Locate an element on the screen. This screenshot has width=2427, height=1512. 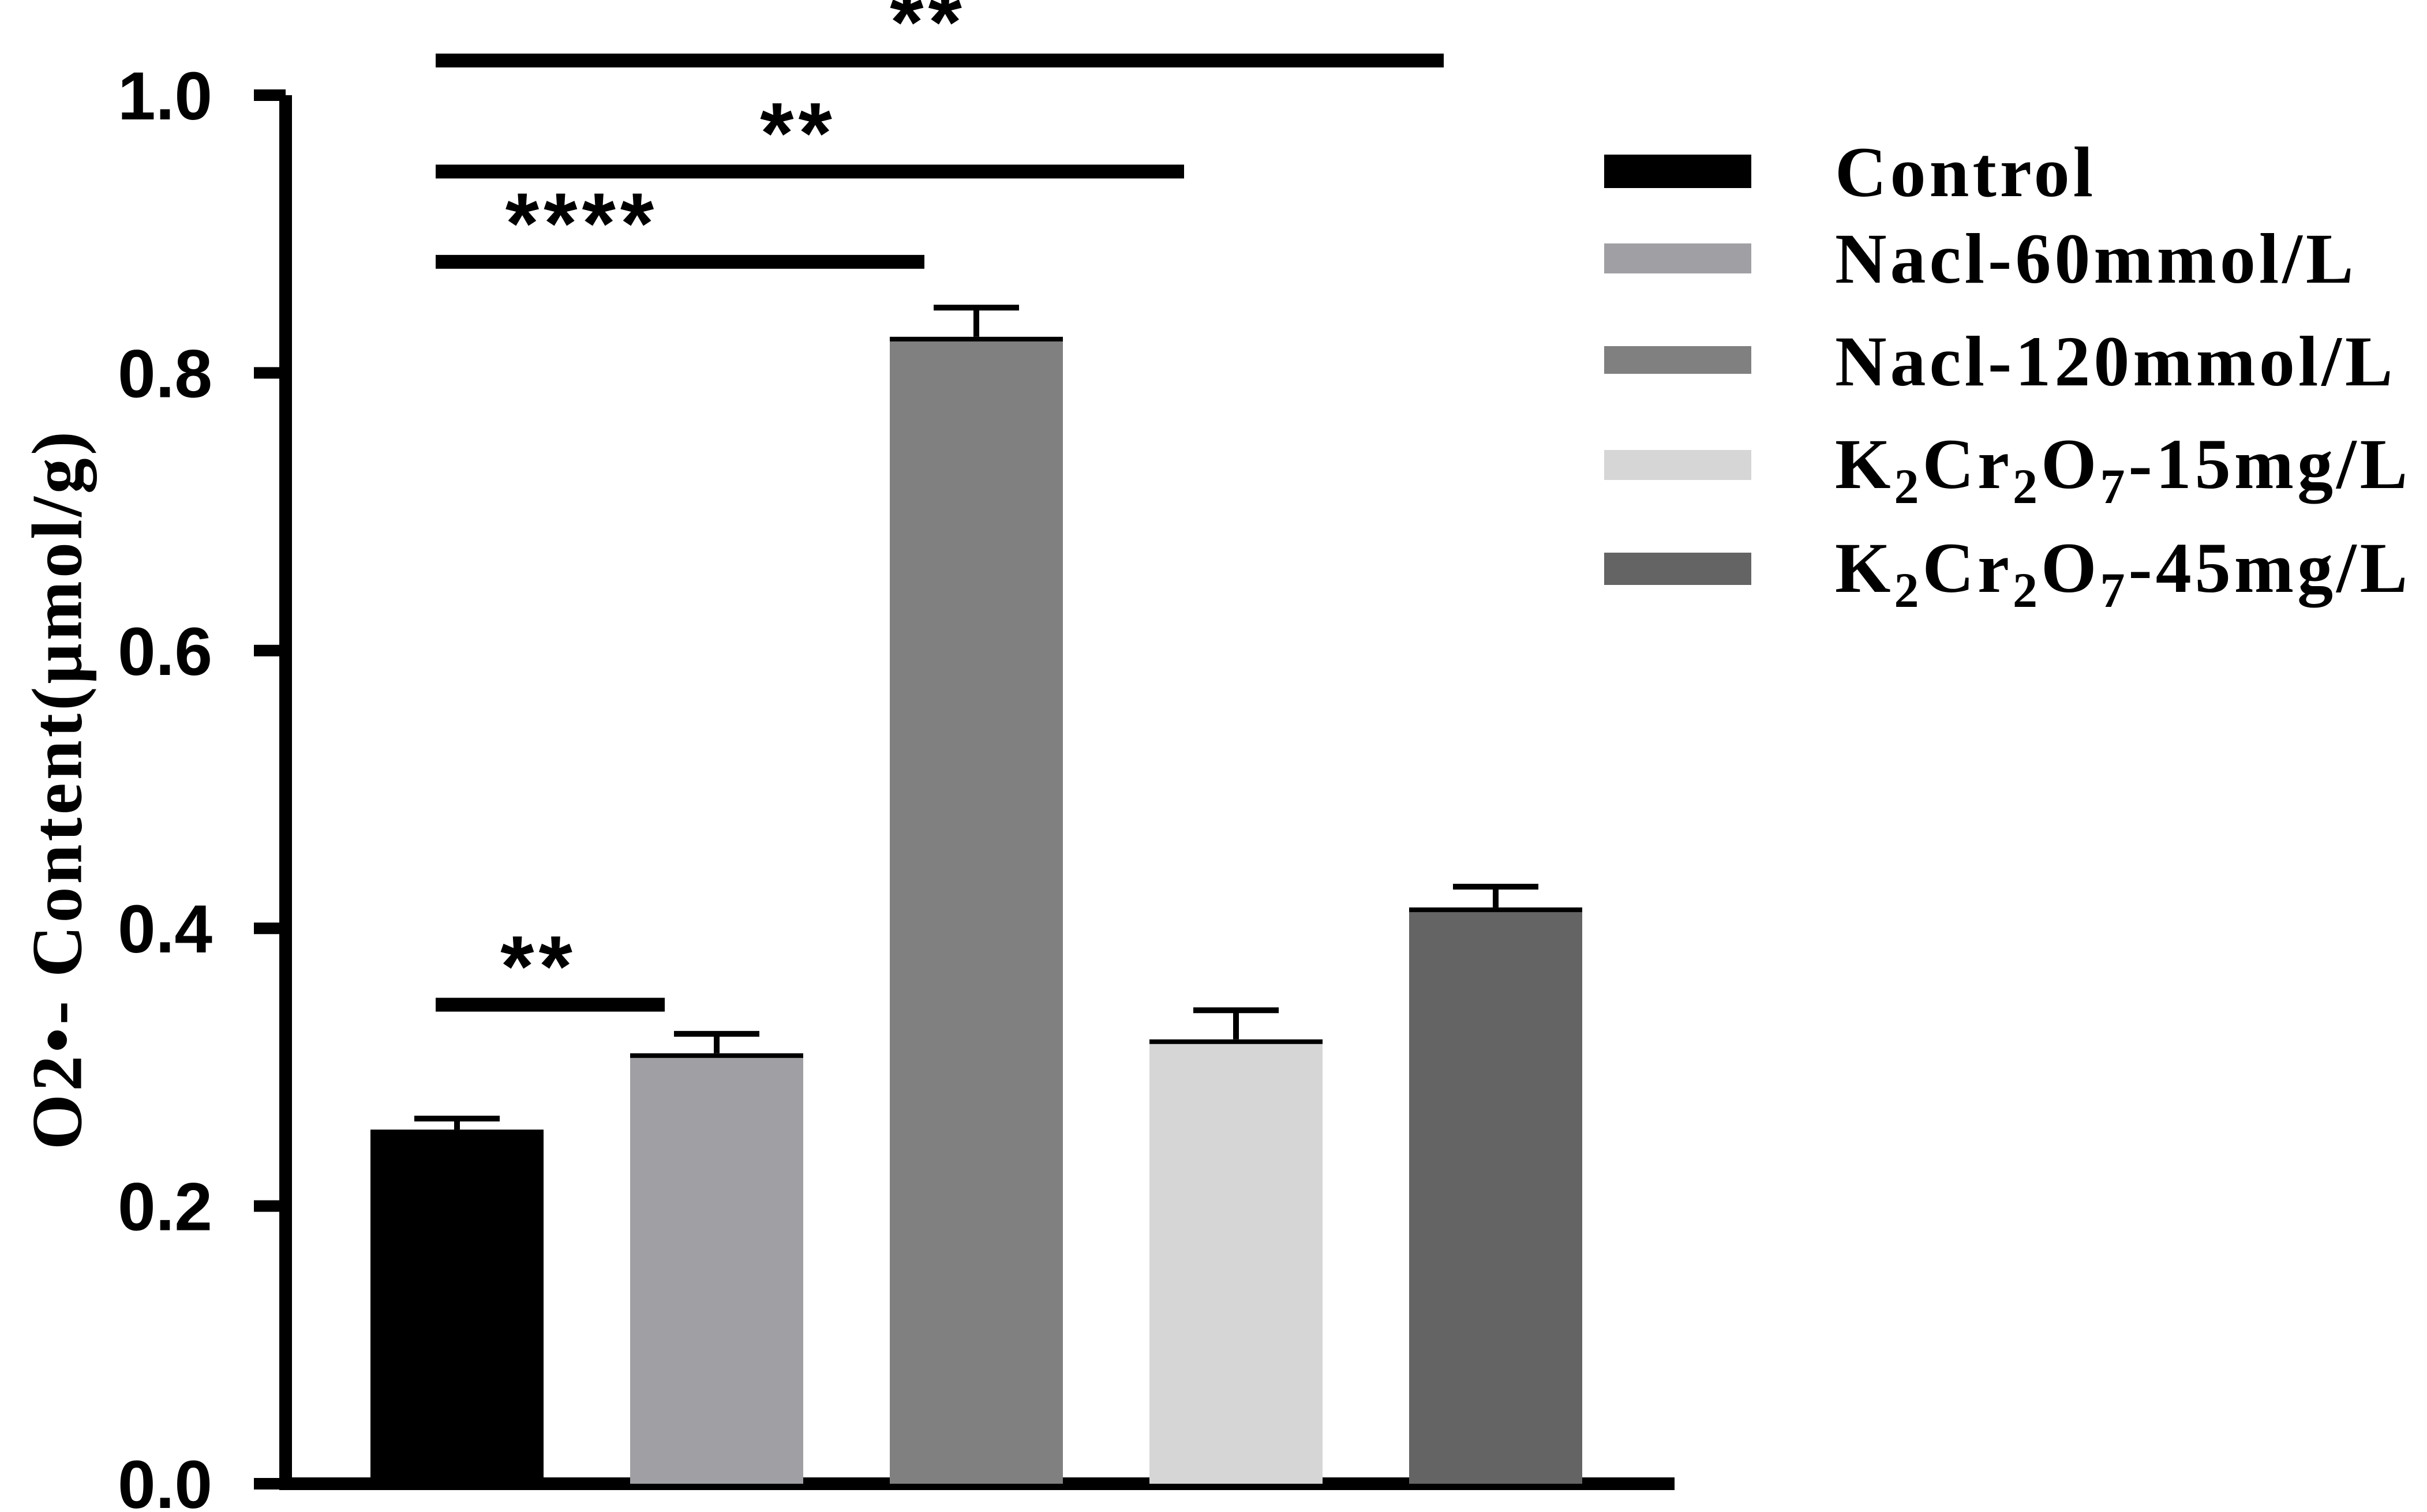
legend-swatch-control is located at coordinates (1677, 171).